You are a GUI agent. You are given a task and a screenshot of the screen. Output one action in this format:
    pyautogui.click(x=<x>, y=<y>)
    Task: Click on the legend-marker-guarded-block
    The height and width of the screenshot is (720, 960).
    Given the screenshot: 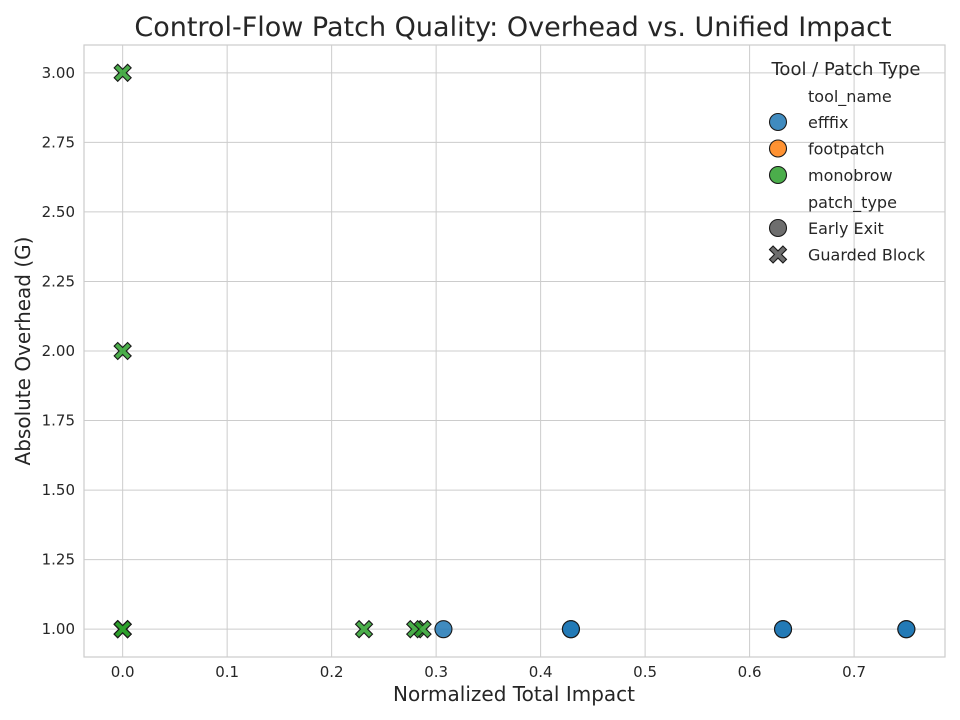 What is the action you would take?
    pyautogui.click(x=778, y=254)
    